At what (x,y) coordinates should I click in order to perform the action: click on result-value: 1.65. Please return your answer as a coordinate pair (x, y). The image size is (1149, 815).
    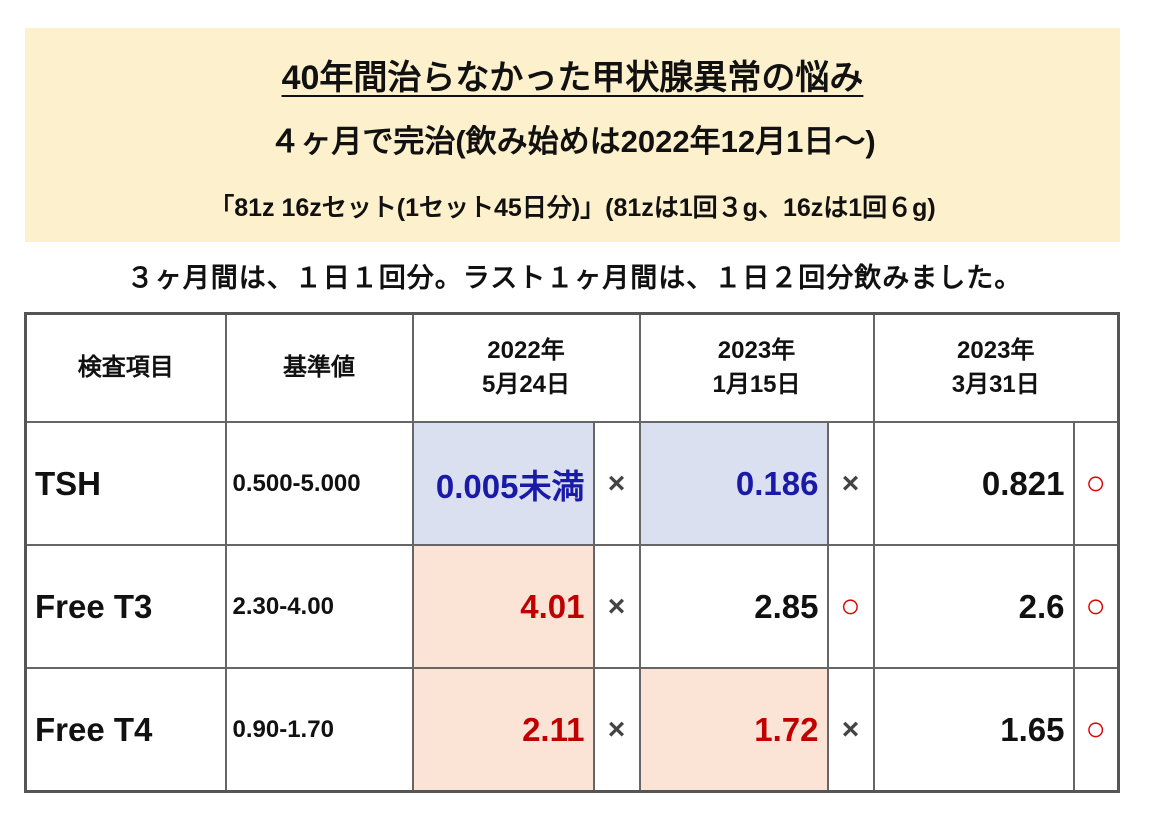
    Looking at the image, I should click on (973, 730).